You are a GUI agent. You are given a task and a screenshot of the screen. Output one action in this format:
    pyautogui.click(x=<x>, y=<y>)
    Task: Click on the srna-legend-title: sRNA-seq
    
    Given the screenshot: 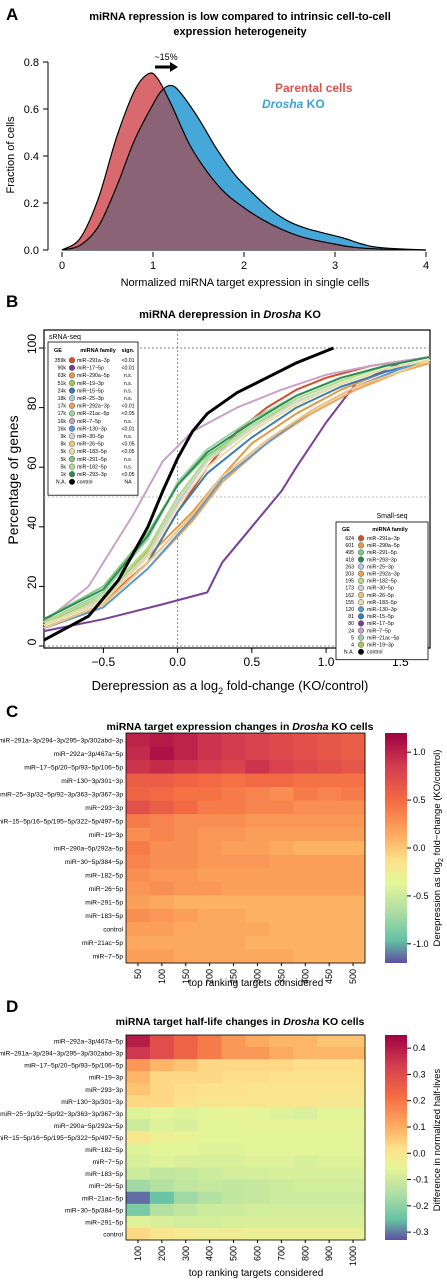 What is the action you would take?
    pyautogui.click(x=65, y=337)
    